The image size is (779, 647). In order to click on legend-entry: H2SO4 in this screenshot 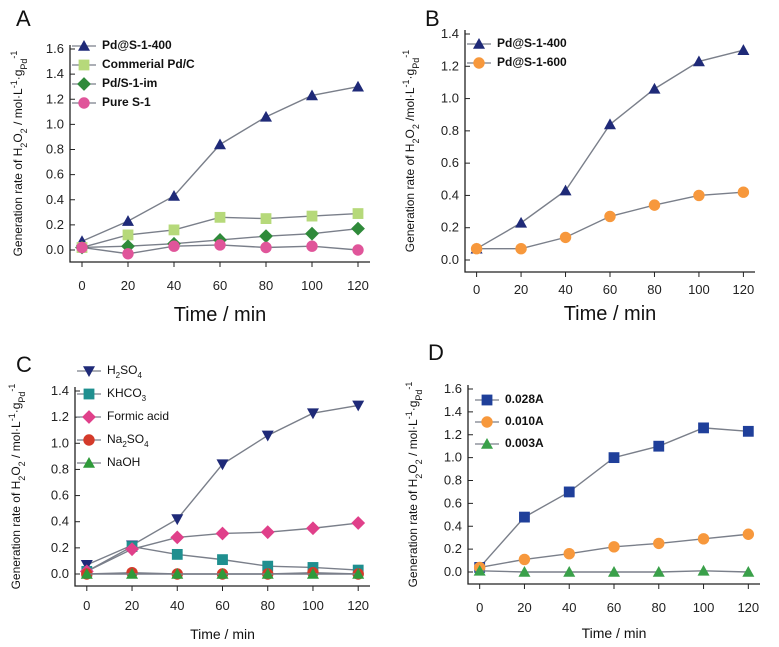, I will do `click(109, 371)`.